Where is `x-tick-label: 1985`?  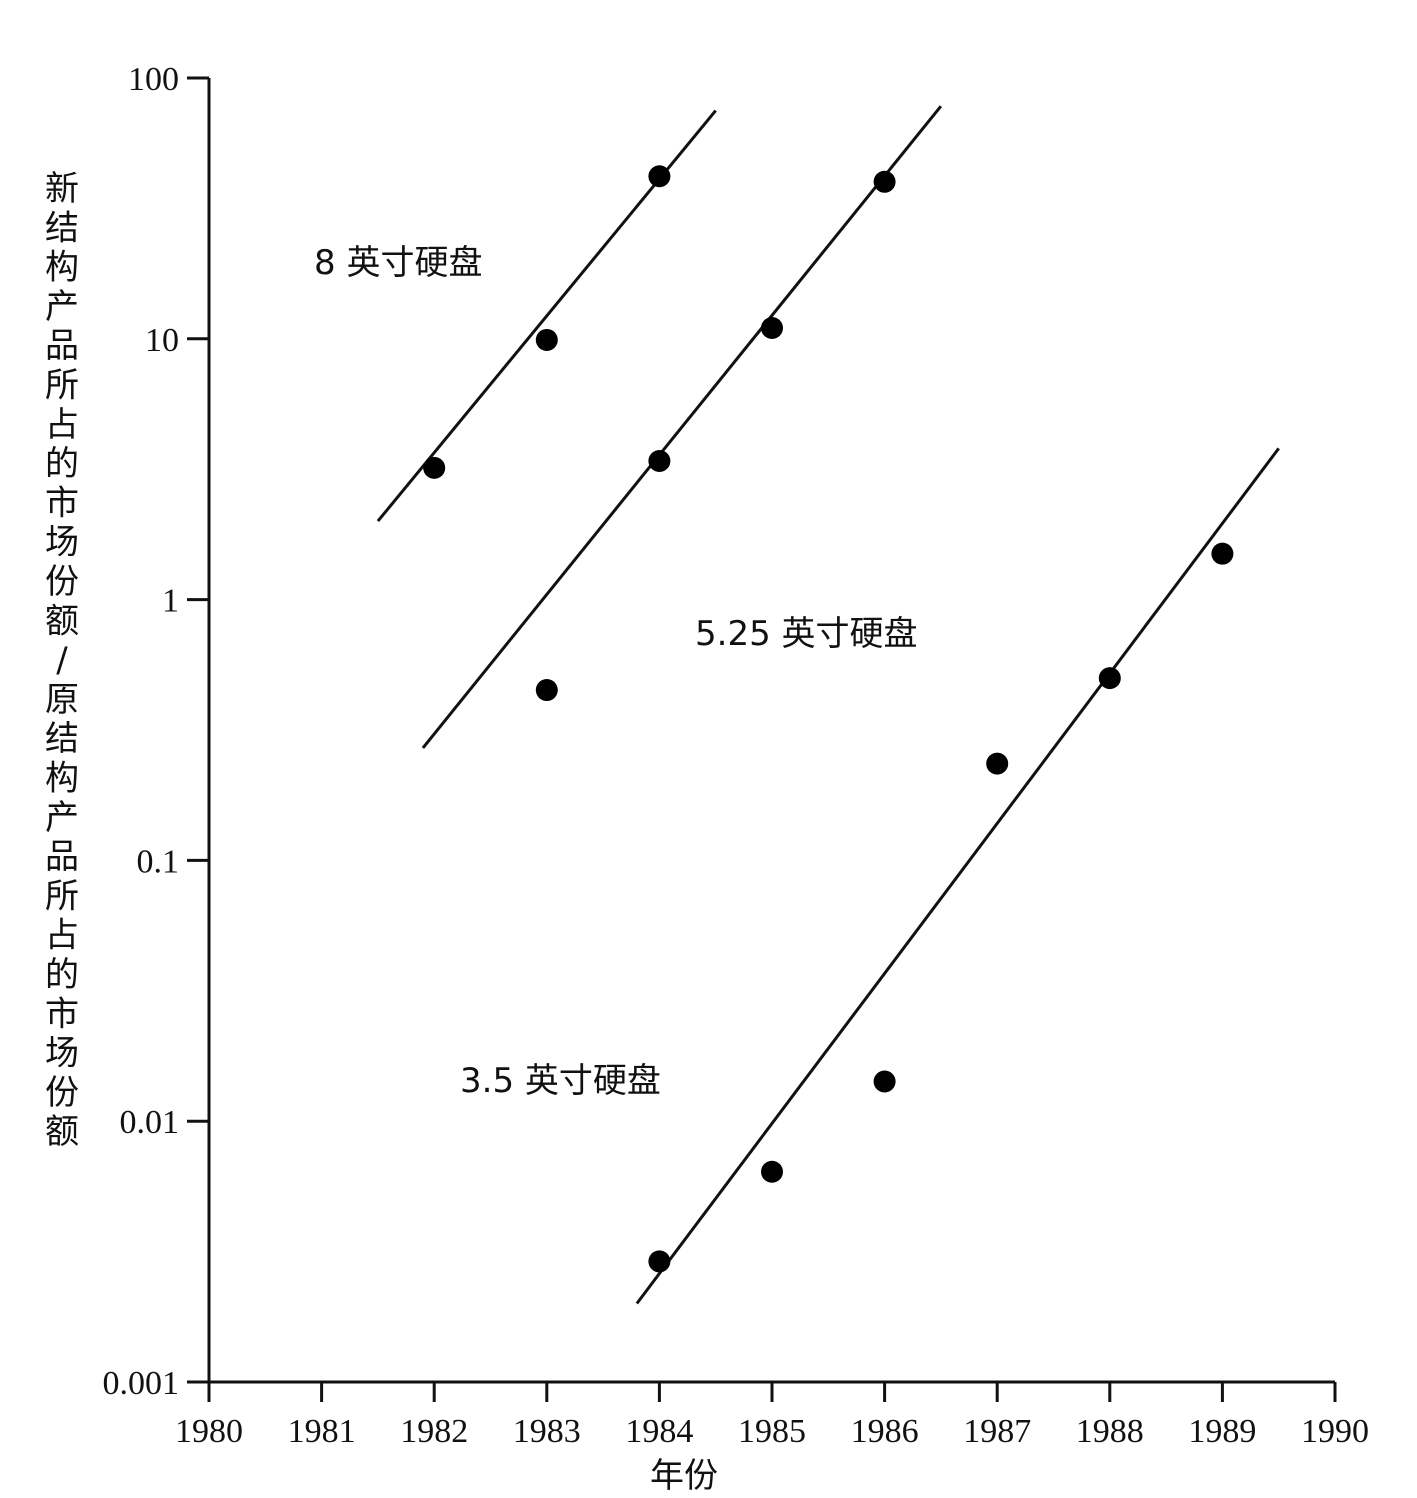 x-tick-label: 1985 is located at coordinates (772, 1431).